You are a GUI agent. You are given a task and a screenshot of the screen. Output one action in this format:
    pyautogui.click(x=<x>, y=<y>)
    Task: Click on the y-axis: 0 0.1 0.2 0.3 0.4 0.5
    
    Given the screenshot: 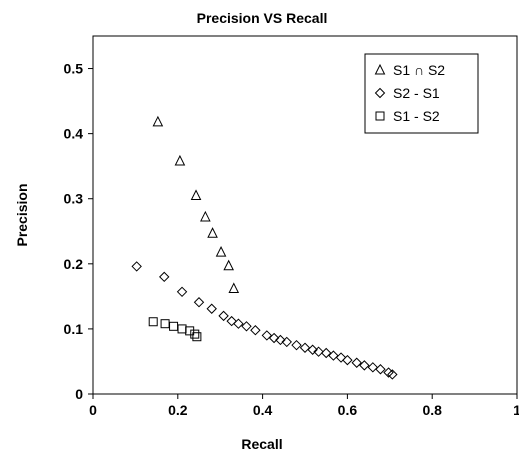 What is the action you would take?
    pyautogui.click(x=78, y=231)
    